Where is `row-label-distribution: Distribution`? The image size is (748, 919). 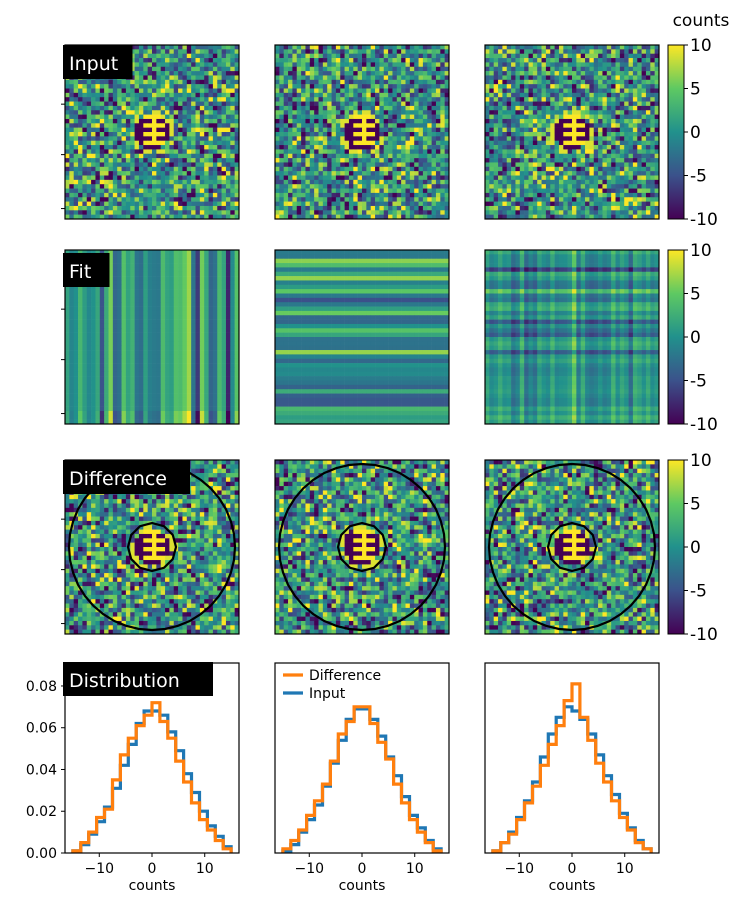 row-label-distribution: Distribution is located at coordinates (138, 679).